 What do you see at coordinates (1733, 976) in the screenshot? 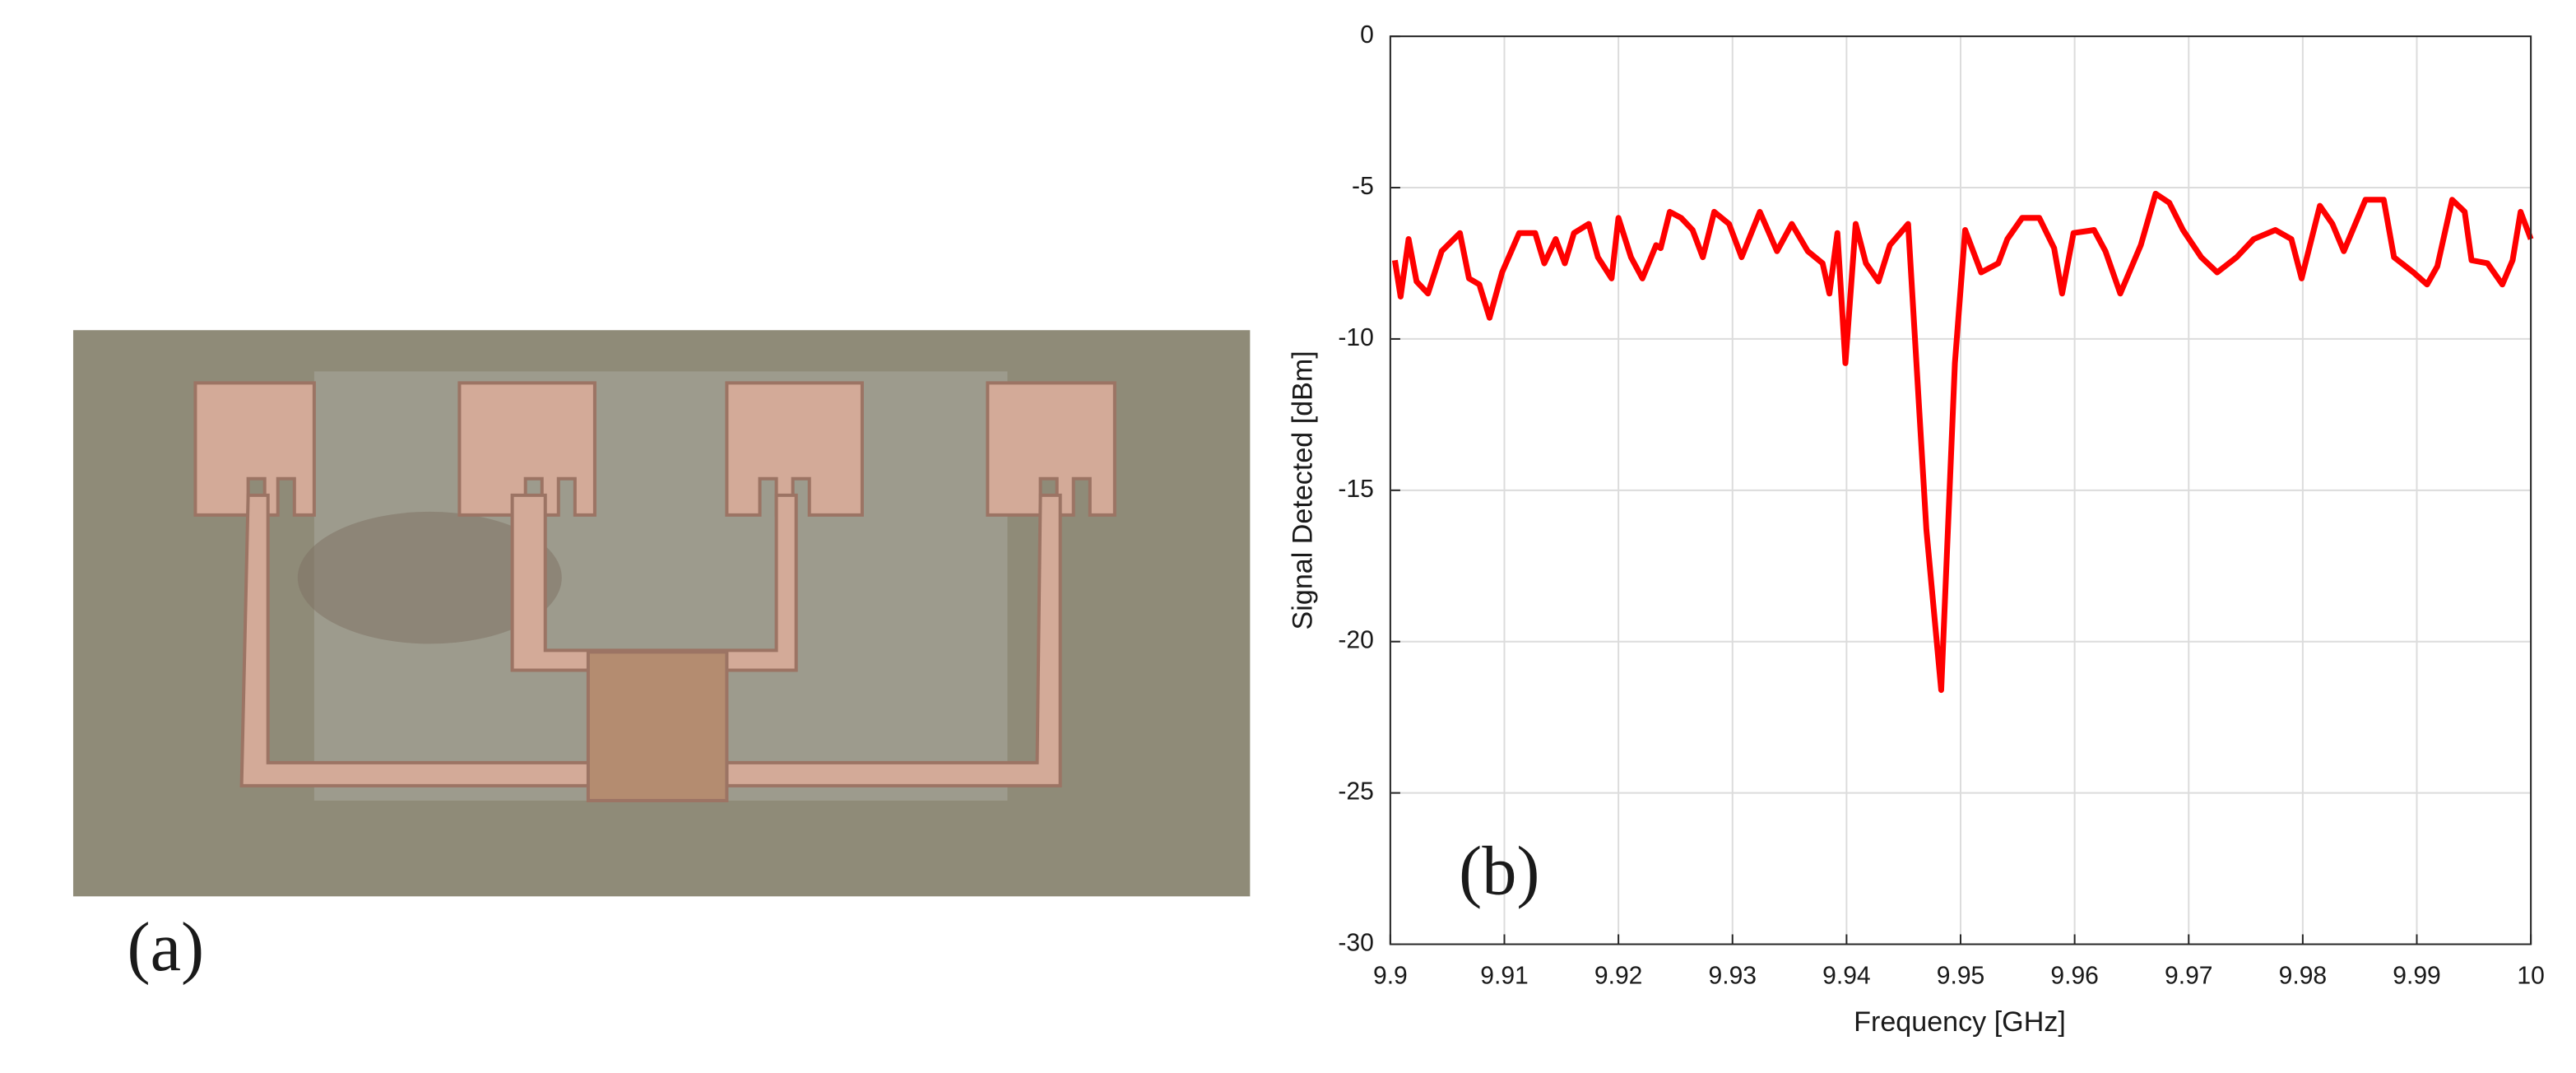
I see `x-tick-label: 9.93` at bounding box center [1733, 976].